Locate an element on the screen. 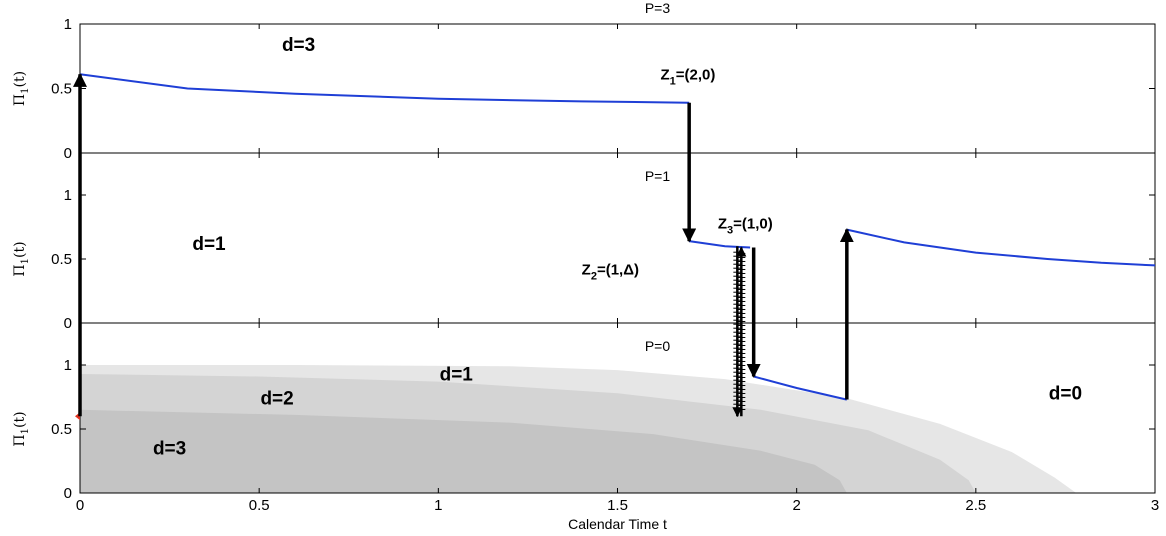 This screenshot has height=536, width=1166. transition-annotation: Z2=(1,Δ) is located at coordinates (610, 271).